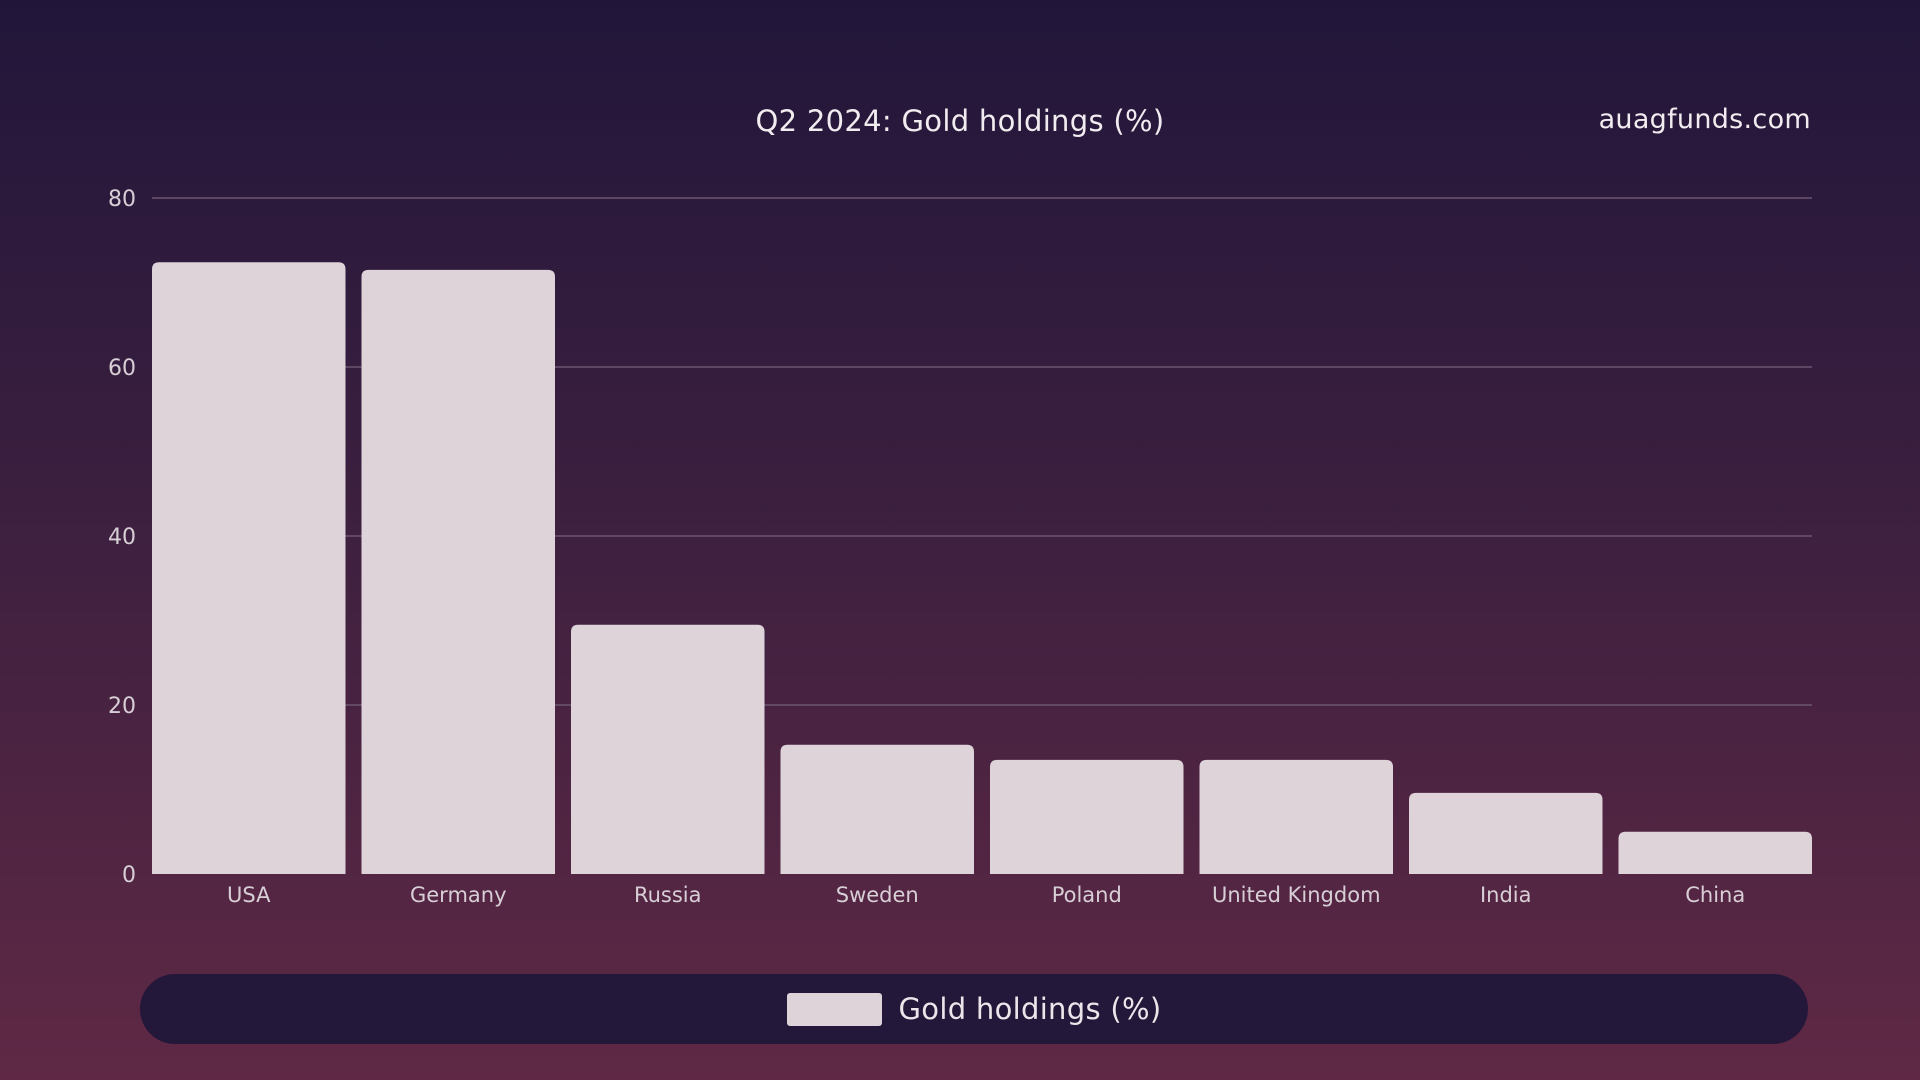  I want to click on legend-label: Gold holdings (%), so click(1030, 1009).